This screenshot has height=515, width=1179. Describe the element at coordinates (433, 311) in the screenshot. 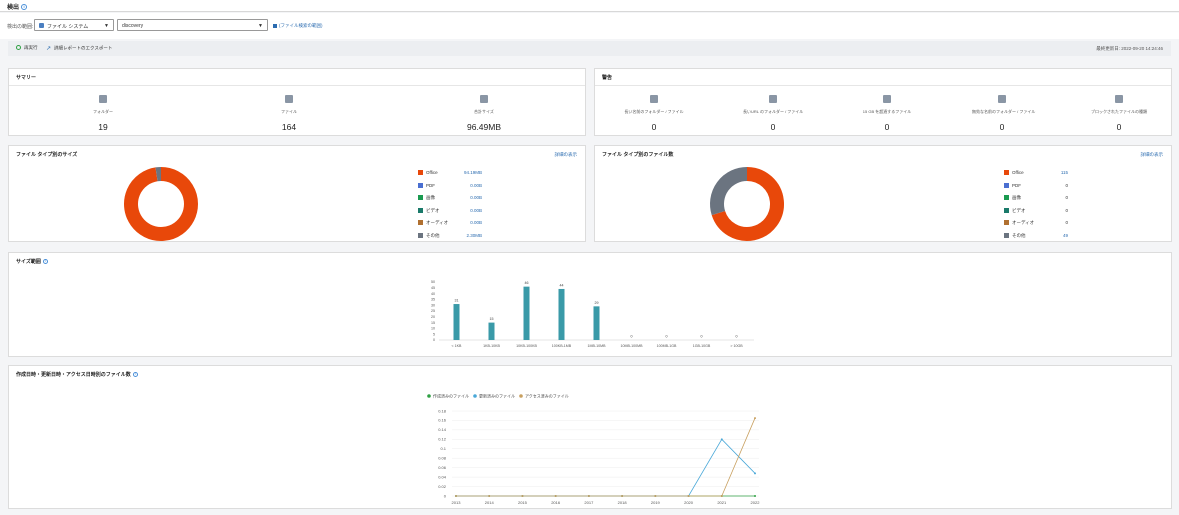

I see `y-tick-label: 25` at that location.